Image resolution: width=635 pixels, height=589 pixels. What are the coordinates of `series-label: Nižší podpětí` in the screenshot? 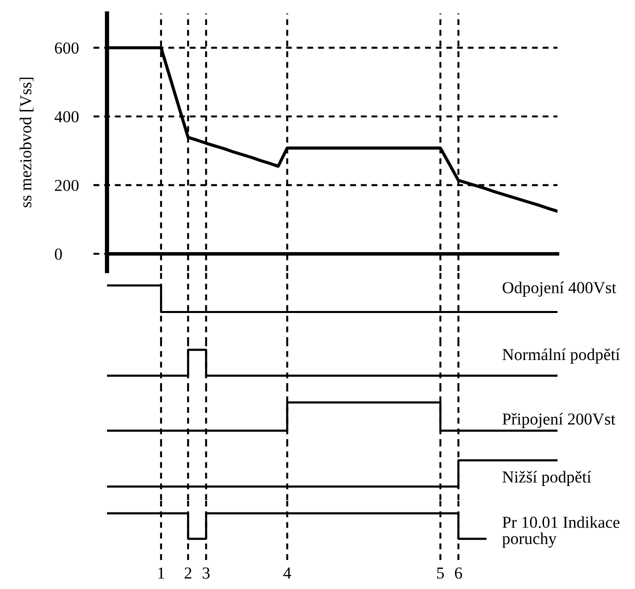 It's located at (547, 478).